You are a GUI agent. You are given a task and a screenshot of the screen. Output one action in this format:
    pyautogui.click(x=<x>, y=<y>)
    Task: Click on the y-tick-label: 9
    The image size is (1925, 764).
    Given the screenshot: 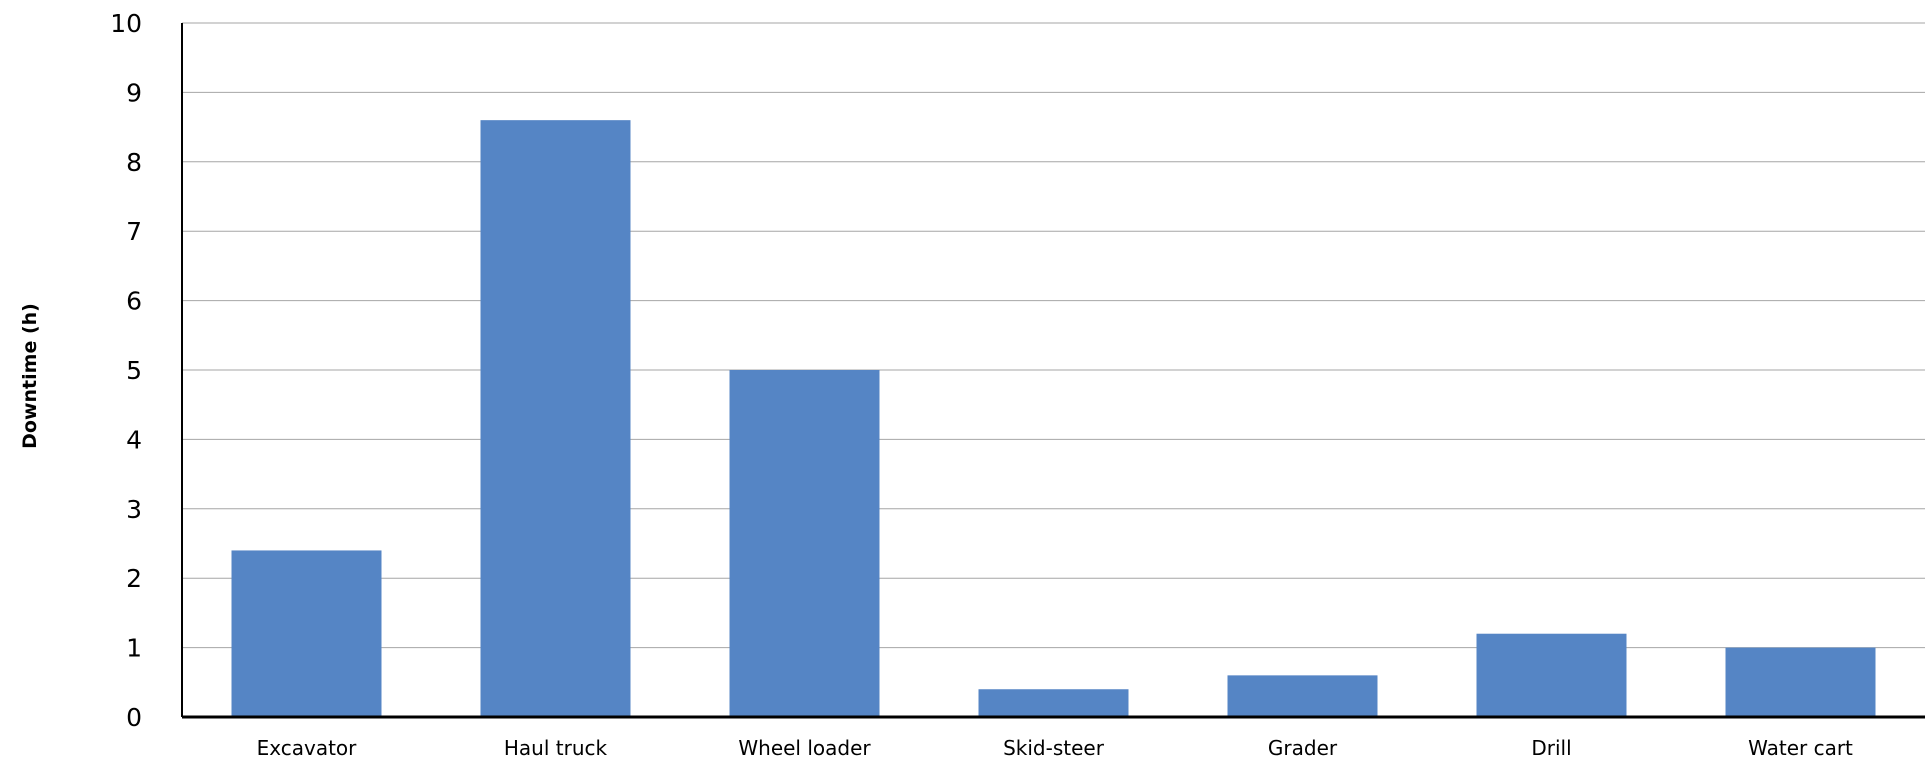 What is the action you would take?
    pyautogui.click(x=134, y=92)
    